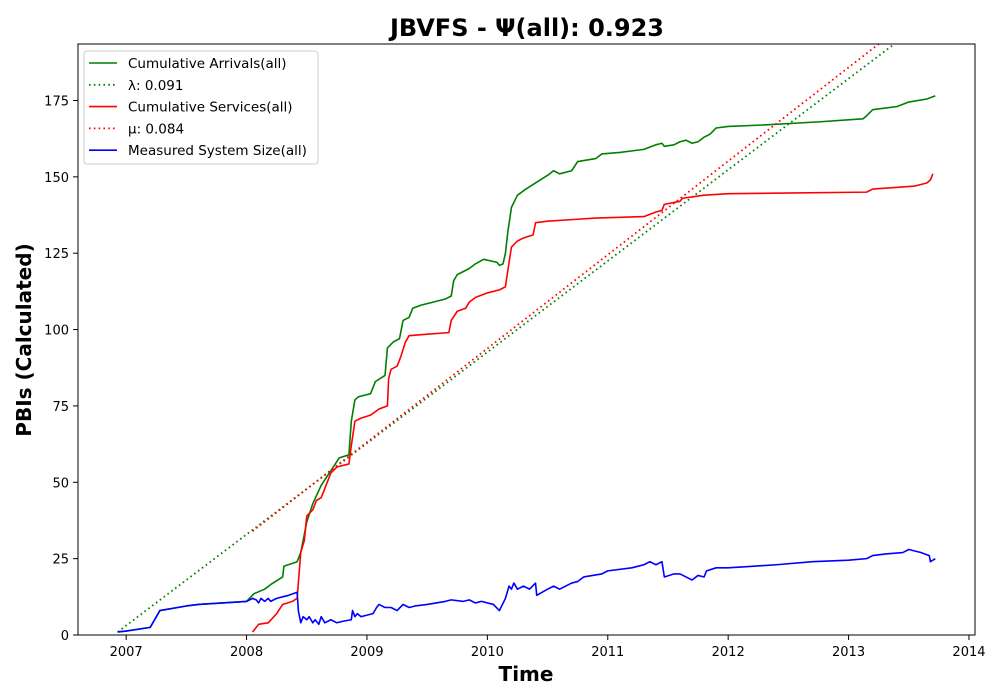 This screenshot has height=700, width=1000. What do you see at coordinates (246, 652) in the screenshot?
I see `x-tick-label: 2008` at bounding box center [246, 652].